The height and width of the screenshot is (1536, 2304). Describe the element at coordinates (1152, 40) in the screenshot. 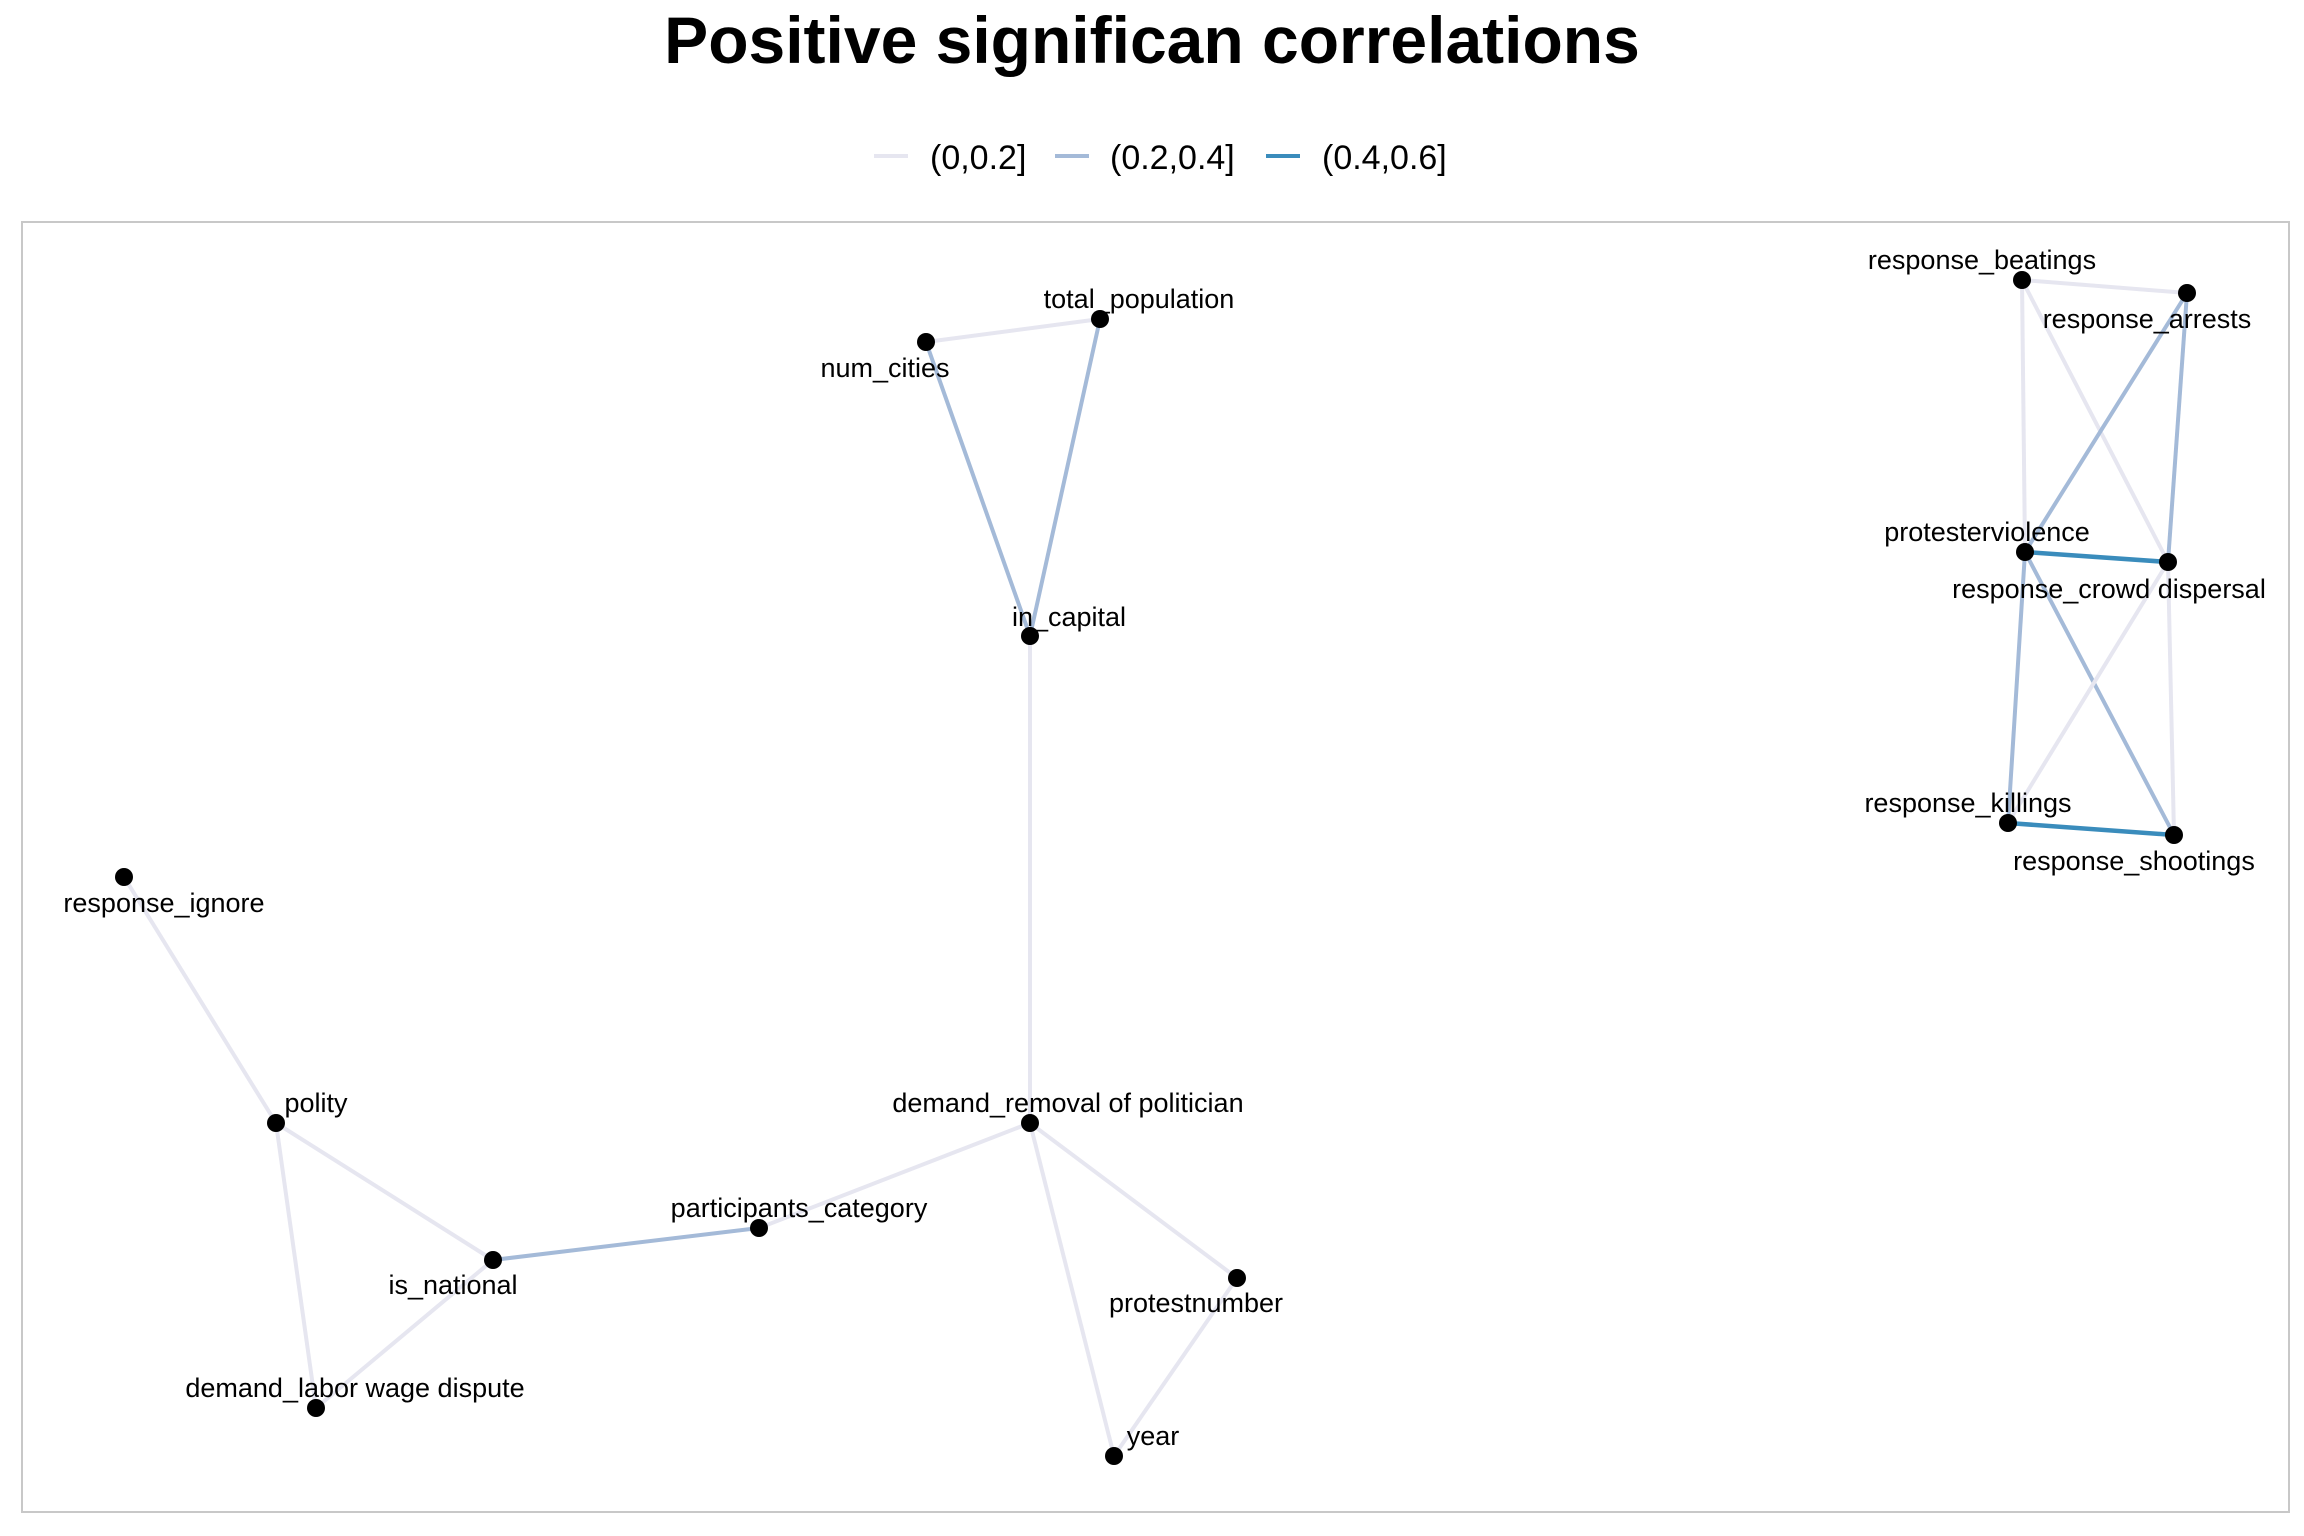

I see `chart-title: Positive significan correlations` at that location.